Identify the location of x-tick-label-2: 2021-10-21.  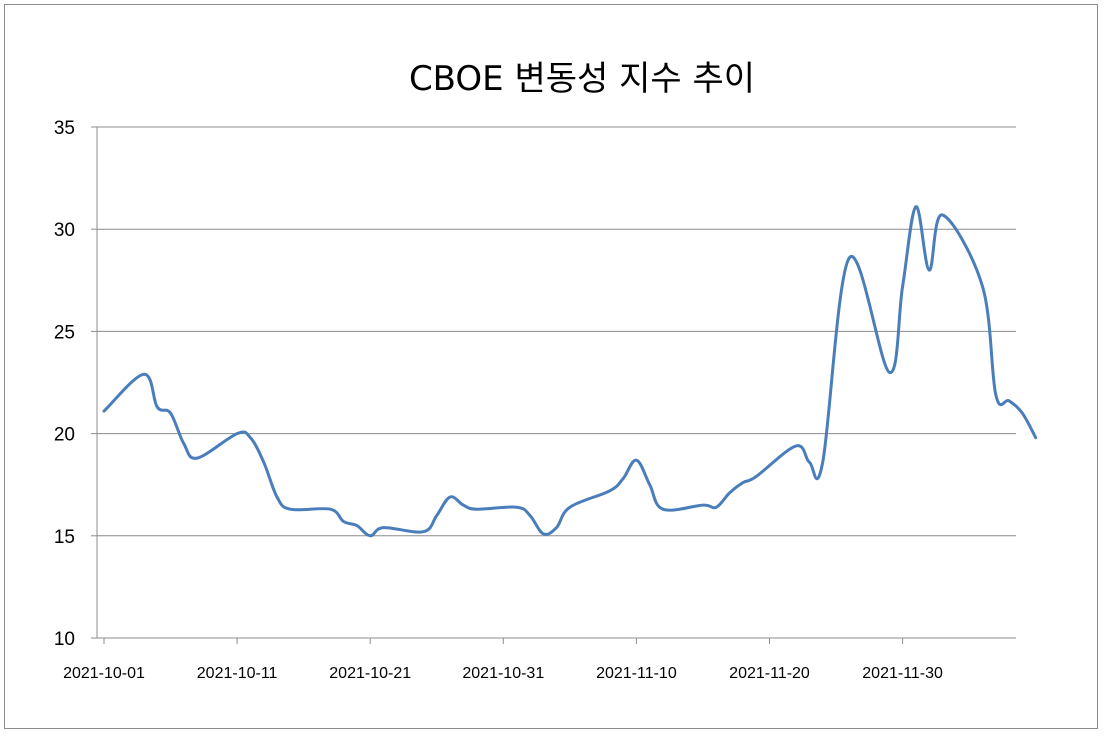
(370, 673).